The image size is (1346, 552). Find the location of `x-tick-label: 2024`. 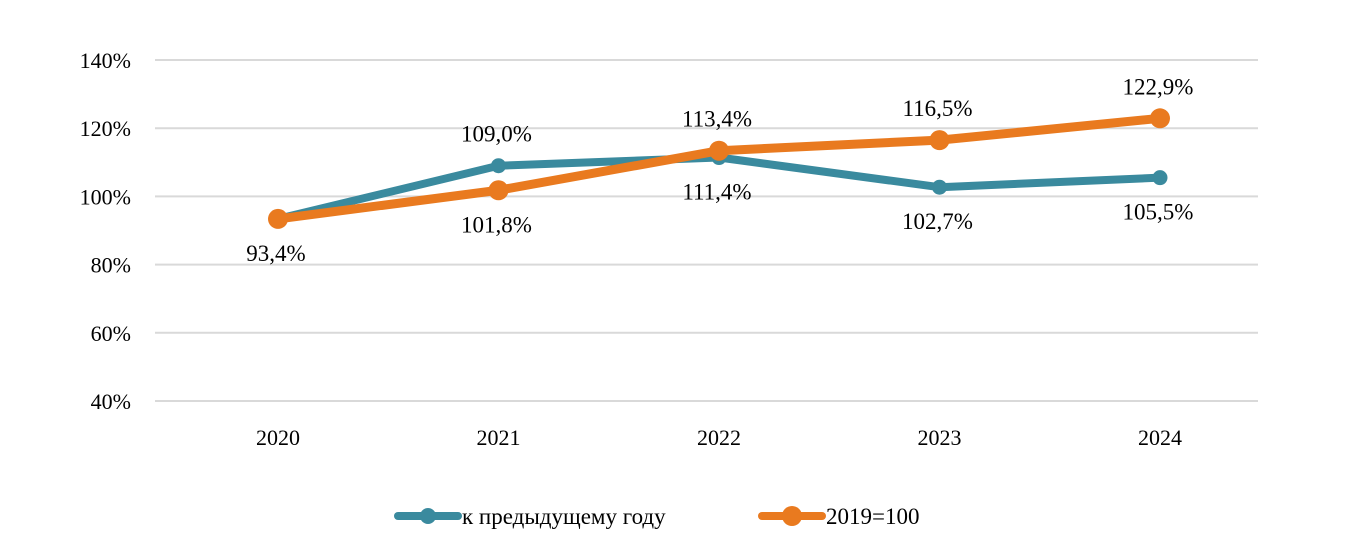

x-tick-label: 2024 is located at coordinates (1160, 437).